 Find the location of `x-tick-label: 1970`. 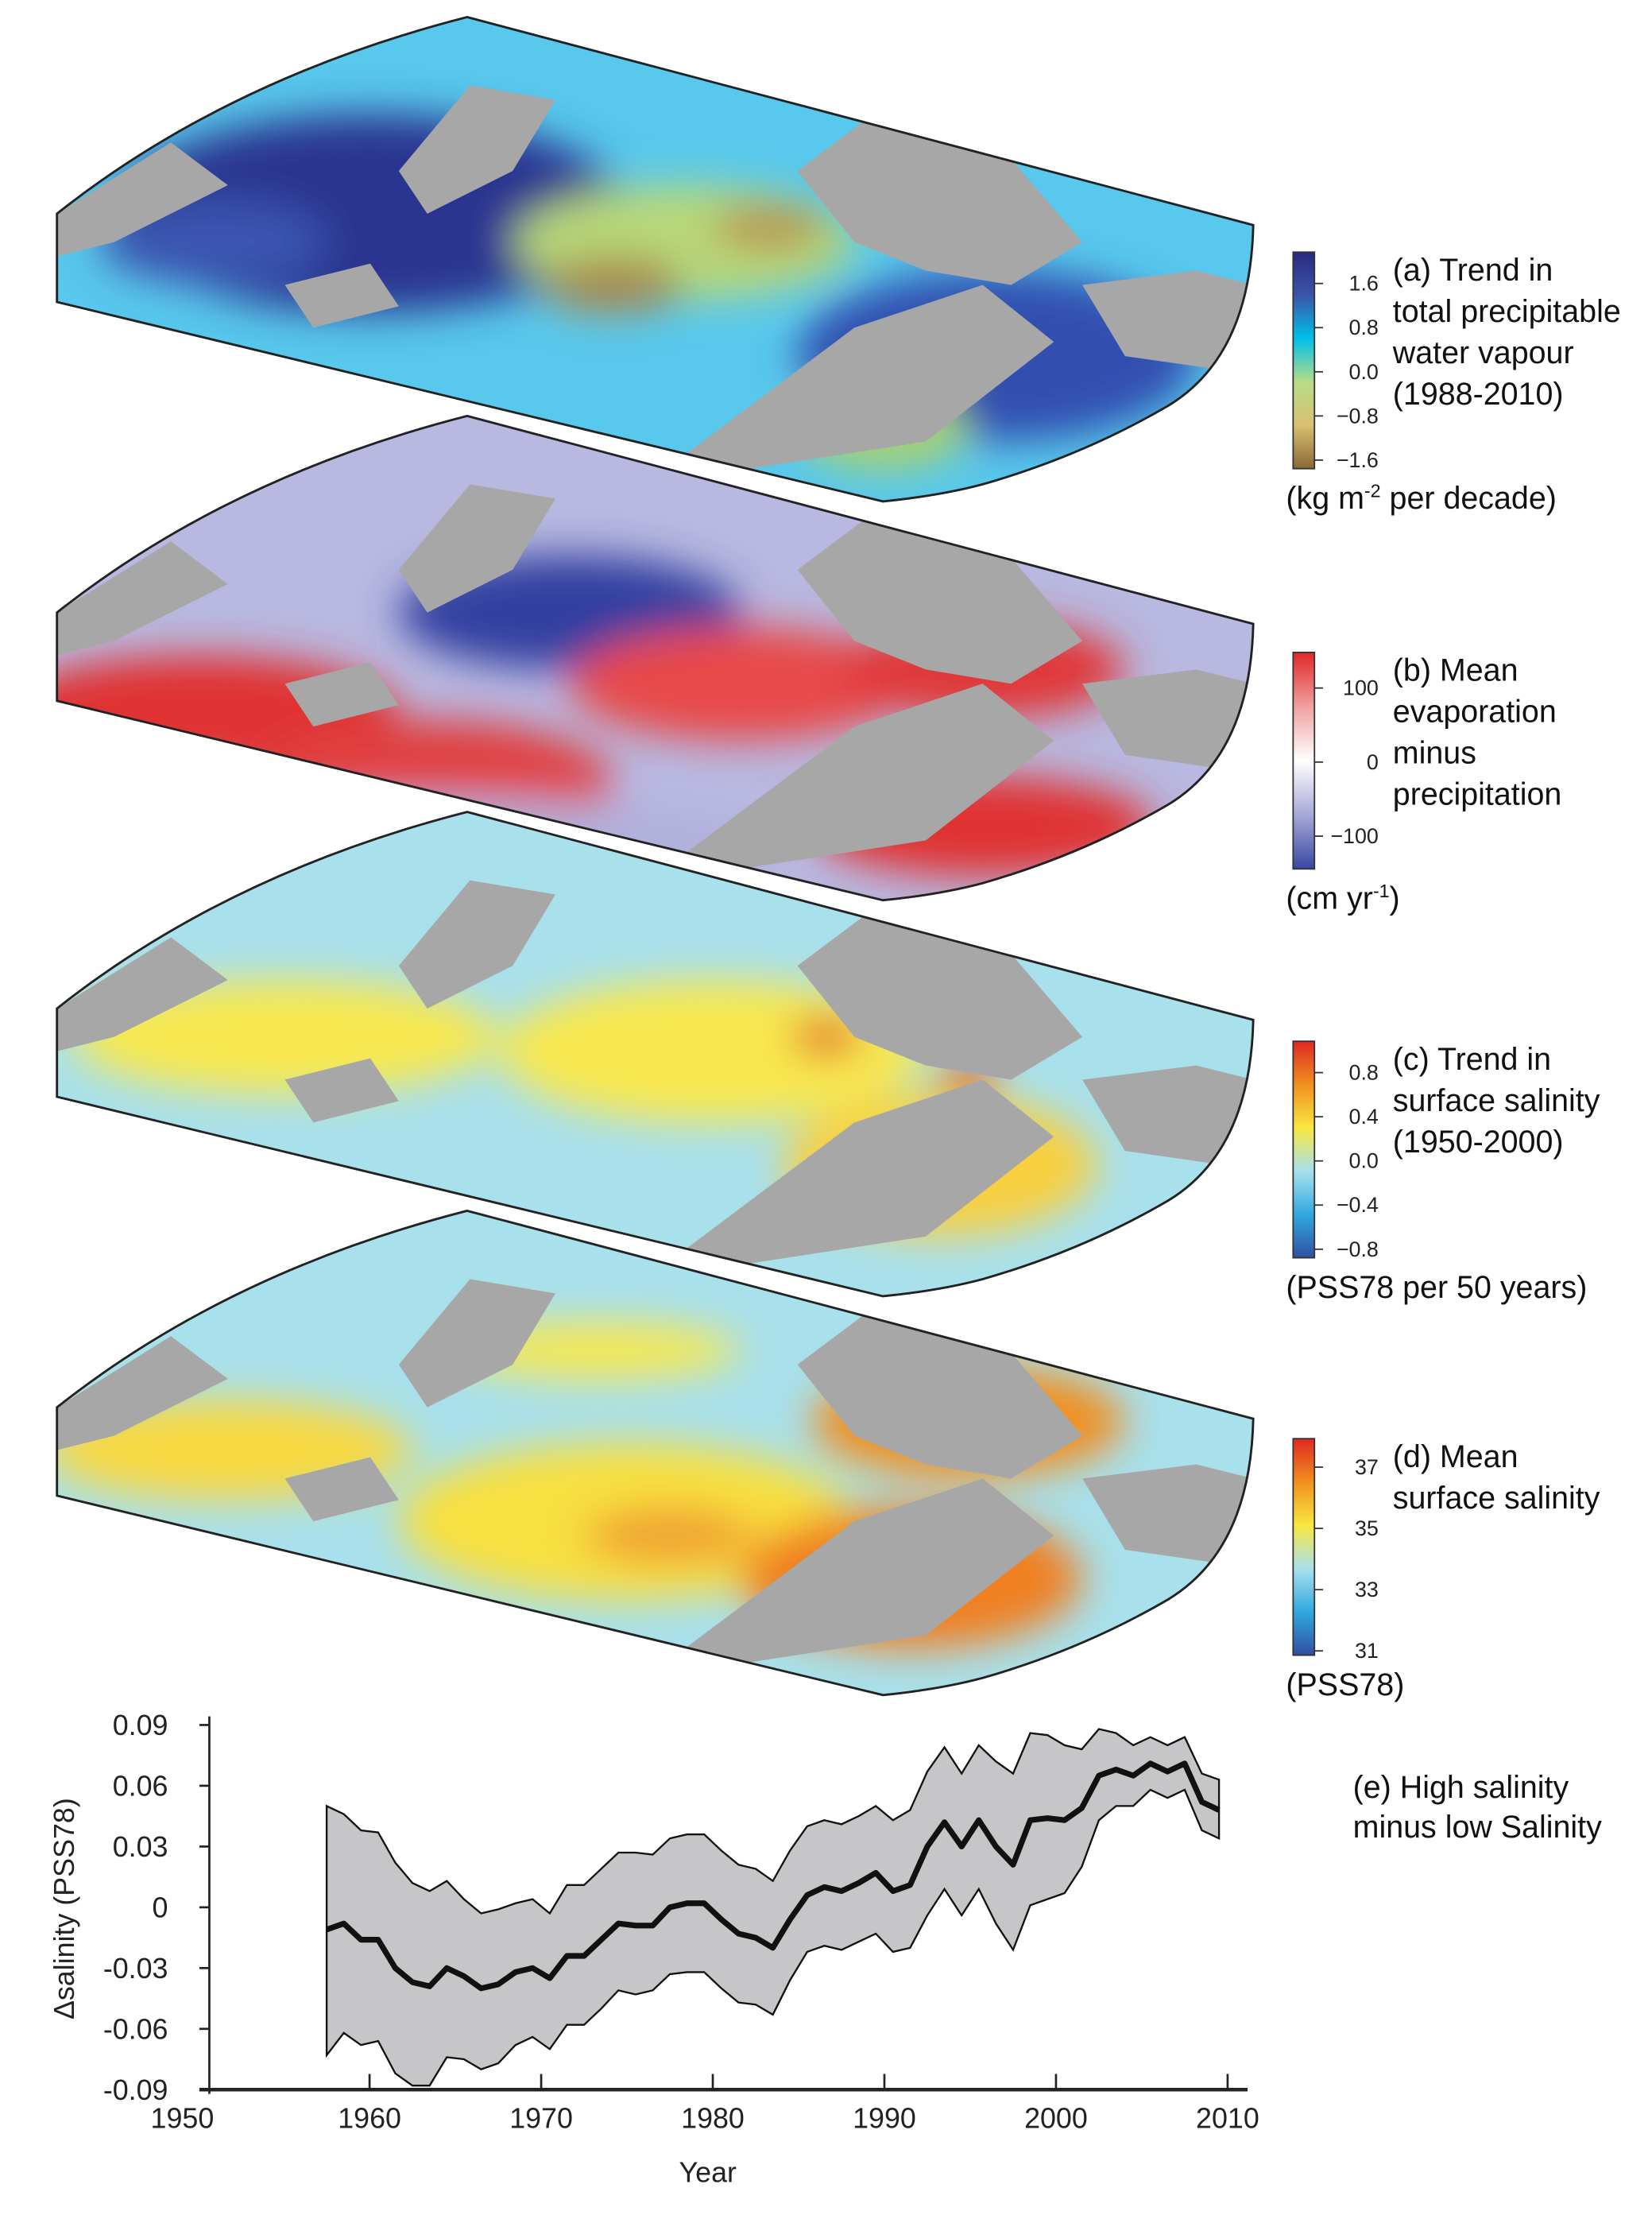

x-tick-label: 1970 is located at coordinates (541, 2119).